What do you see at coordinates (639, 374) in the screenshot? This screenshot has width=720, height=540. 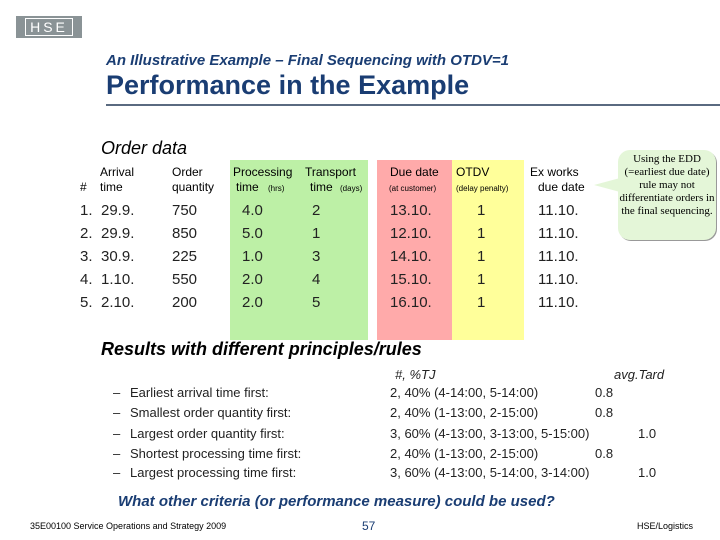 I see `results-col-avg: avg.Tard` at bounding box center [639, 374].